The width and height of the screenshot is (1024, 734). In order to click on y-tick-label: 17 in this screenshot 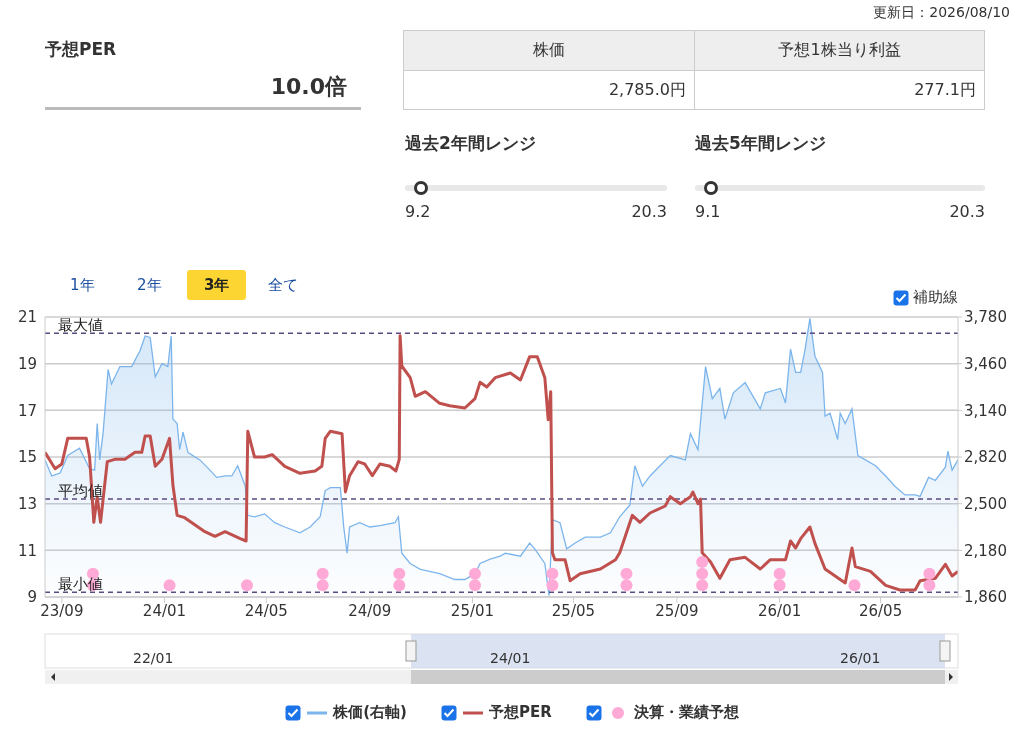, I will do `click(27, 410)`.